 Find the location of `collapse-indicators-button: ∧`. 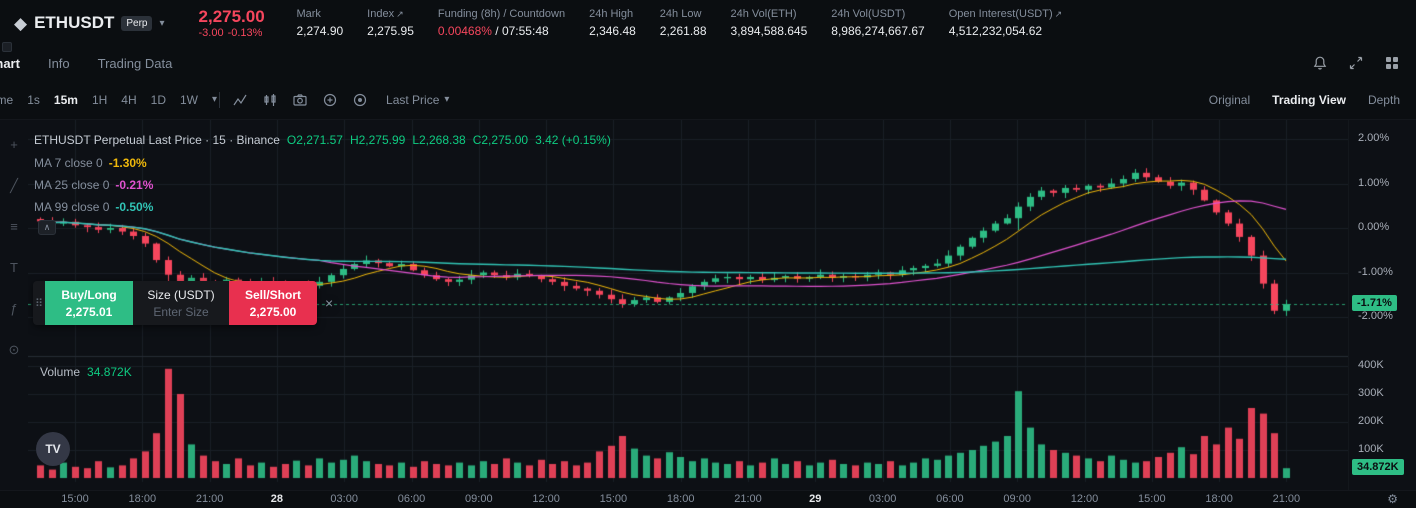

collapse-indicators-button: ∧ is located at coordinates (47, 227).